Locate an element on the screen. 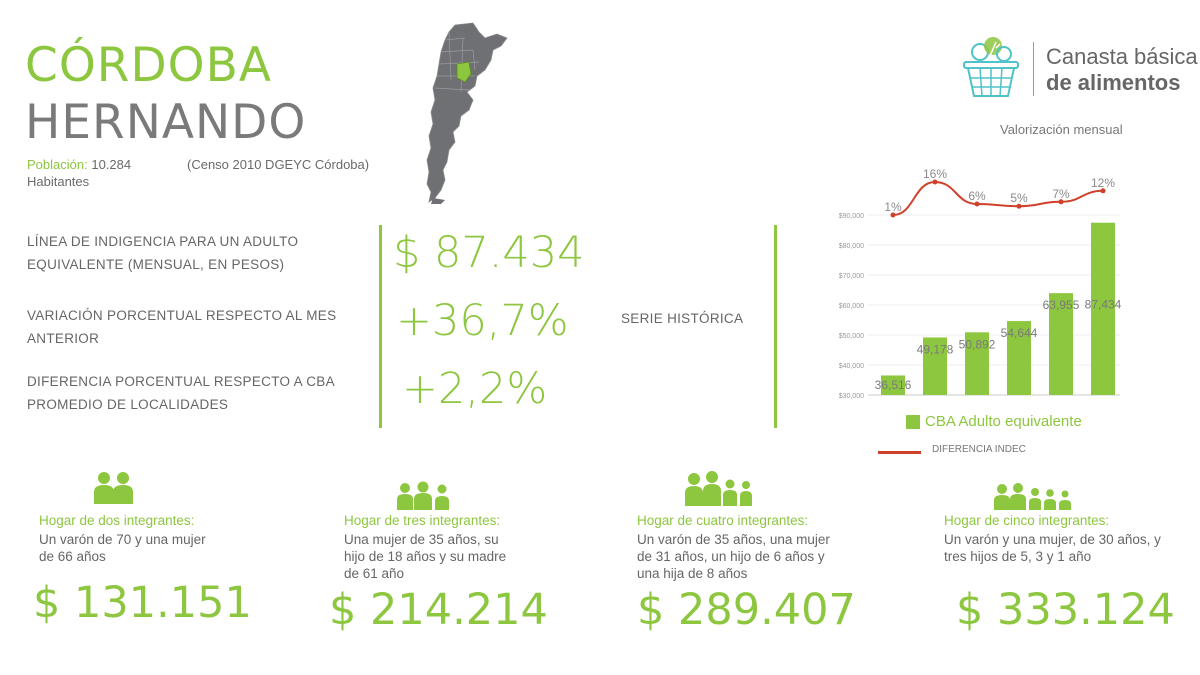  population-info: Población: 10.284 Habitantes is located at coordinates (97, 173).